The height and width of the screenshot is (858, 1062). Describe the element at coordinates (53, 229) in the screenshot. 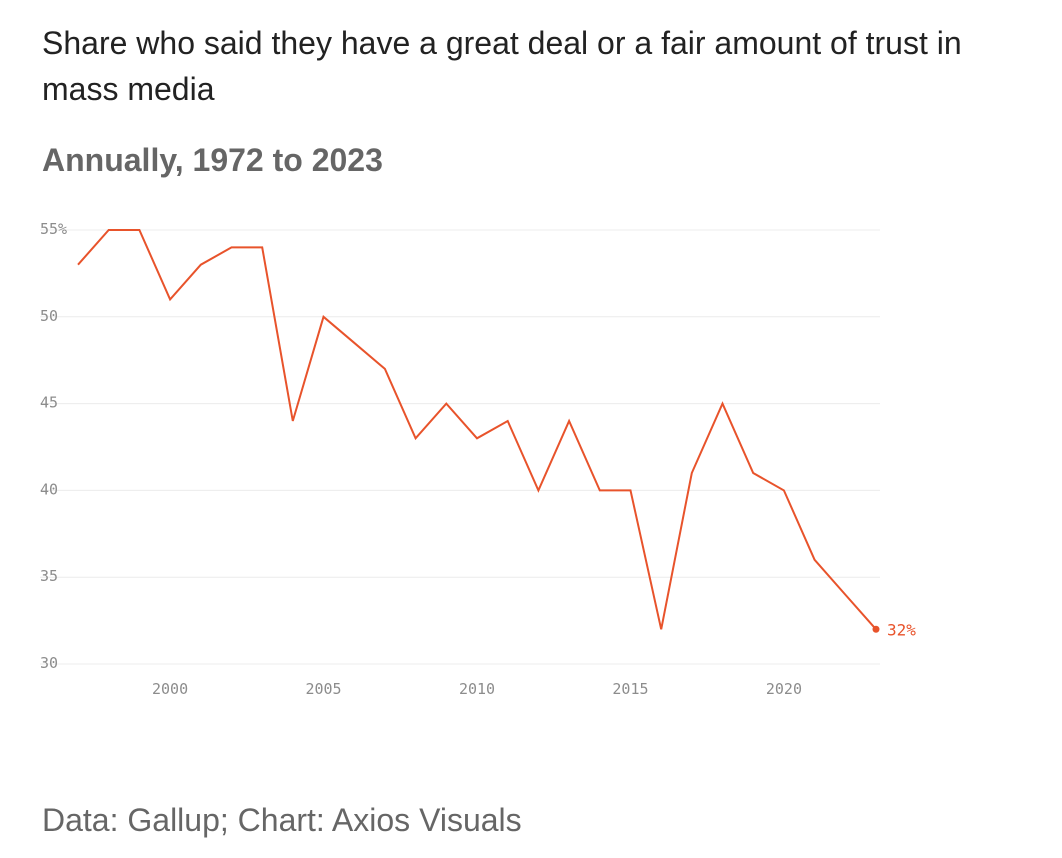

I see `y-tick-label-55: 55%` at that location.